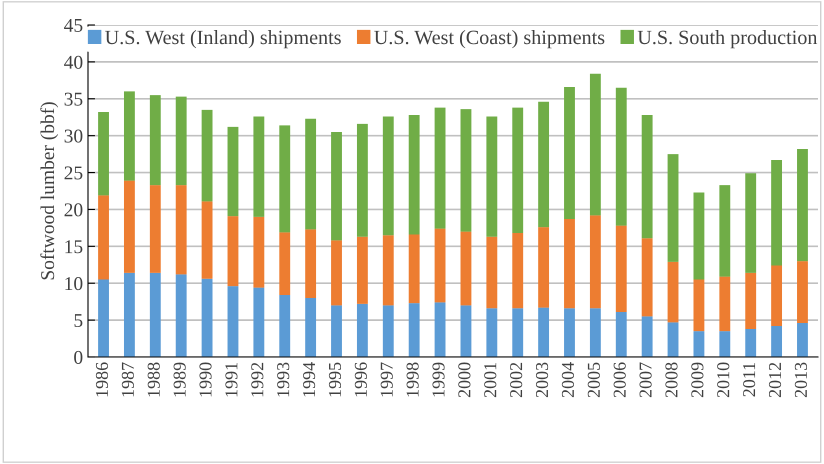  Describe the element at coordinates (516, 380) in the screenshot. I see `x-tick-label: 2002` at that location.